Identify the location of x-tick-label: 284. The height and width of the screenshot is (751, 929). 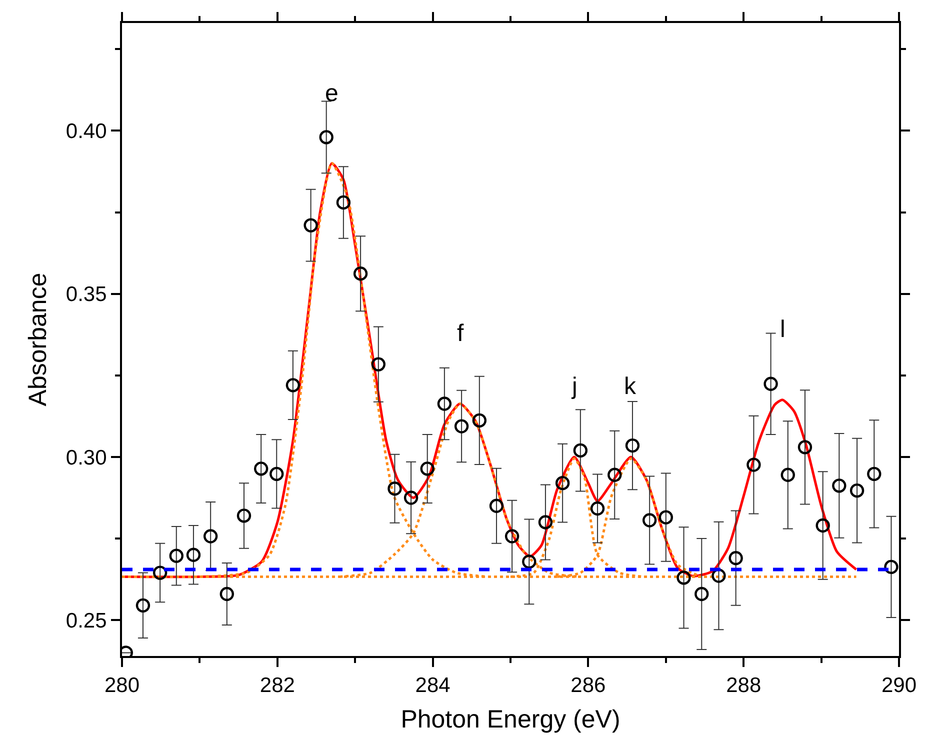
(433, 686).